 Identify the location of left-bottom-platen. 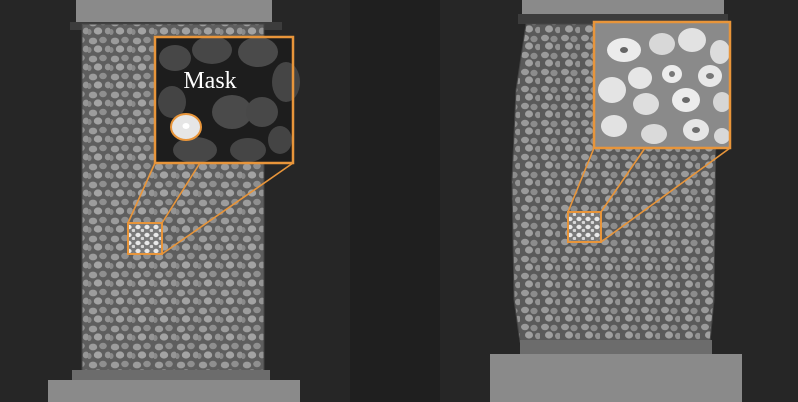
(174, 391).